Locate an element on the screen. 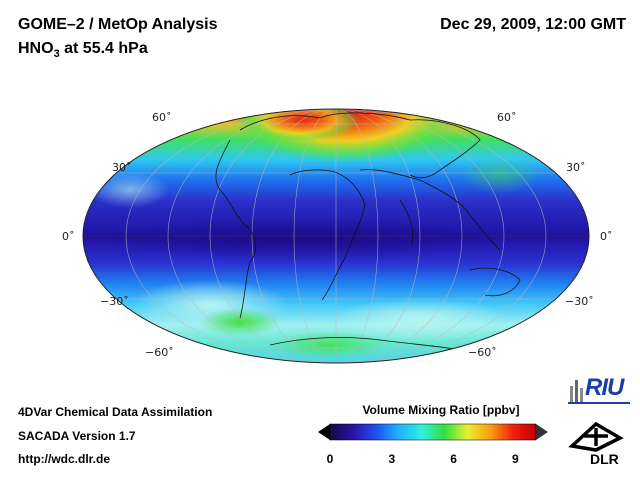 This screenshot has width=640, height=480. colorbar-tick: 9 is located at coordinates (515, 459).